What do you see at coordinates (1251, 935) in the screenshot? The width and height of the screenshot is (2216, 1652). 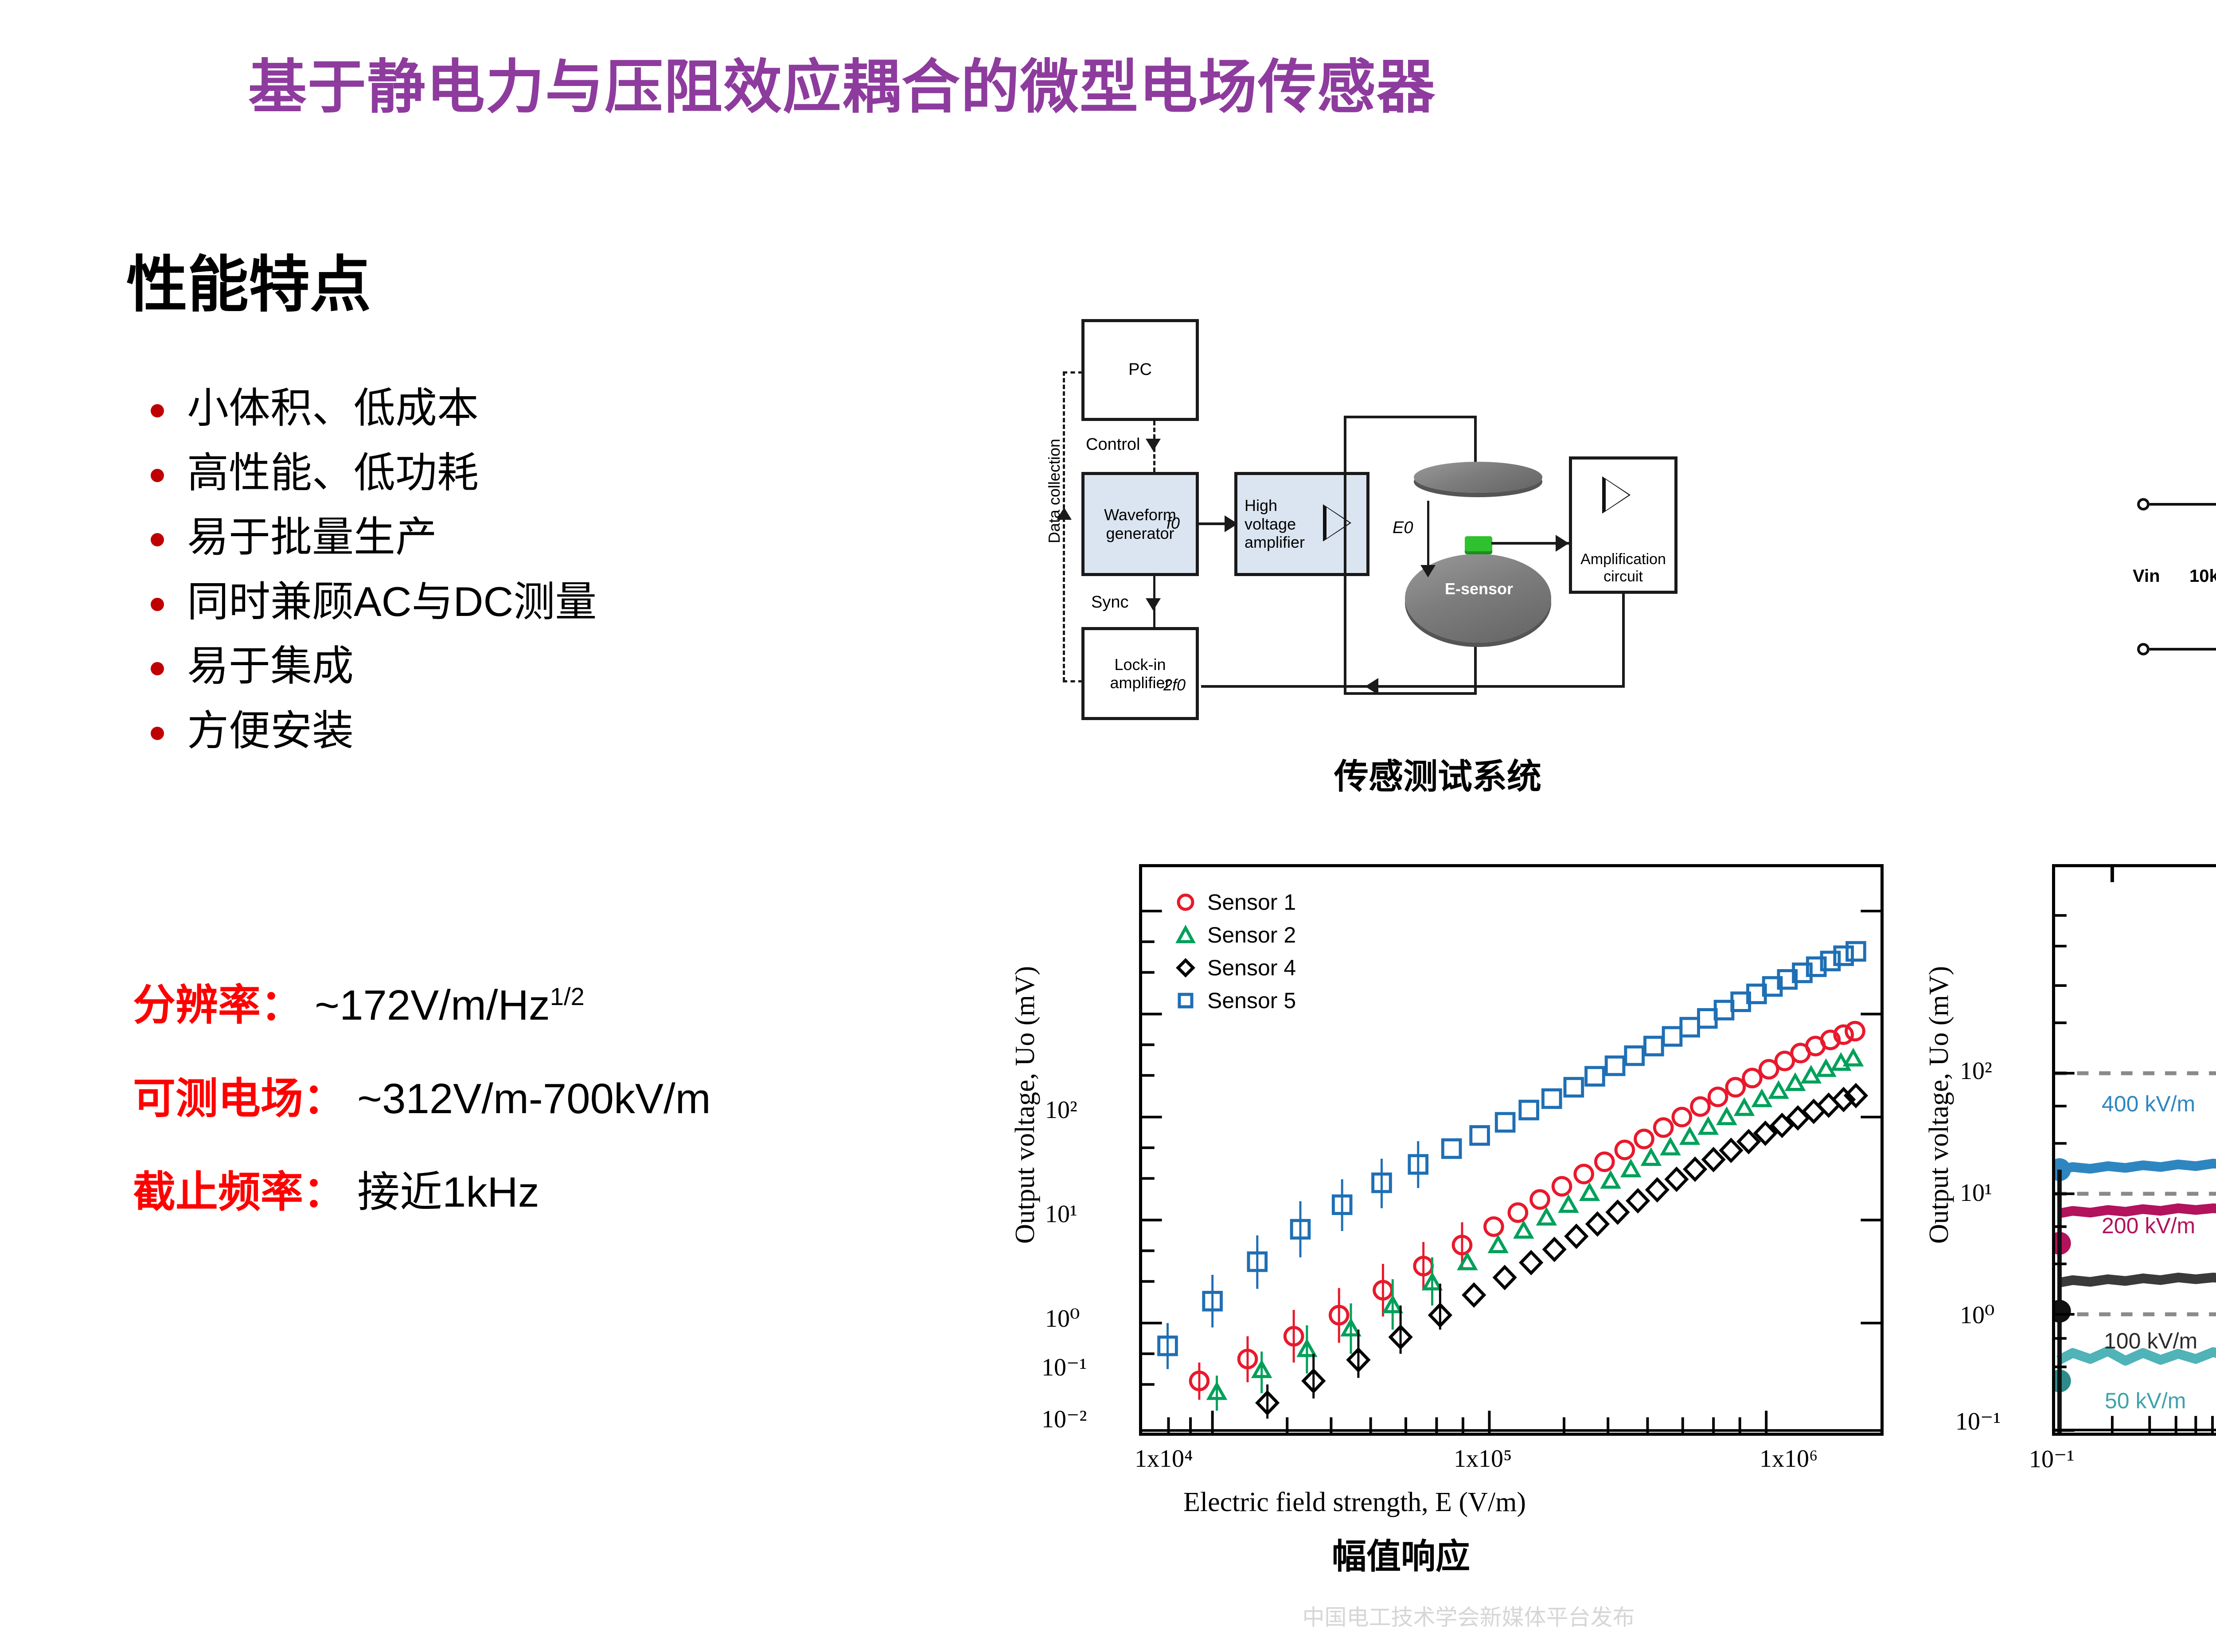 I see `legend-label: Sensor 2` at bounding box center [1251, 935].